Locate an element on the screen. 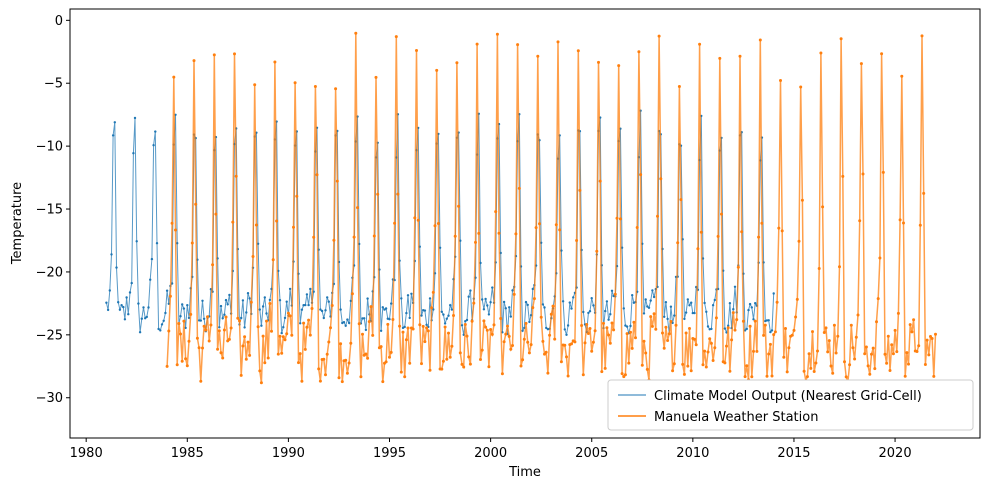 Image resolution: width=989 pixels, height=490 pixels. x-tick-label: 2020 is located at coordinates (895, 453).